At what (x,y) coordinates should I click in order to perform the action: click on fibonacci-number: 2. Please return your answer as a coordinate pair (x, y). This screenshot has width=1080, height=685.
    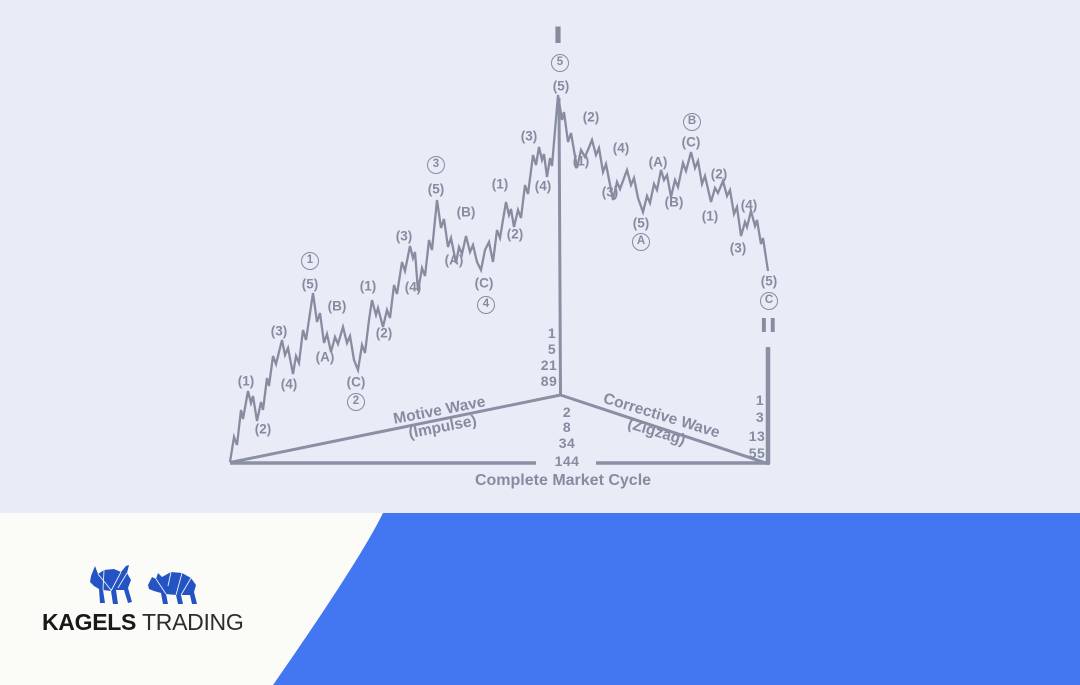
    Looking at the image, I should click on (567, 412).